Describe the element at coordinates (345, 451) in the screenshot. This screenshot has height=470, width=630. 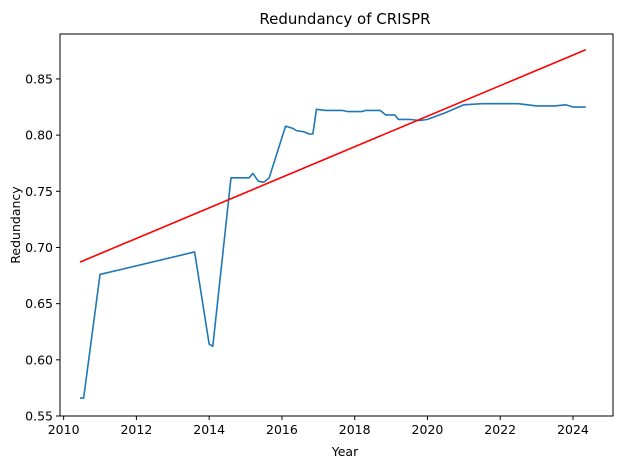
I see `x-axis-label: Year` at that location.